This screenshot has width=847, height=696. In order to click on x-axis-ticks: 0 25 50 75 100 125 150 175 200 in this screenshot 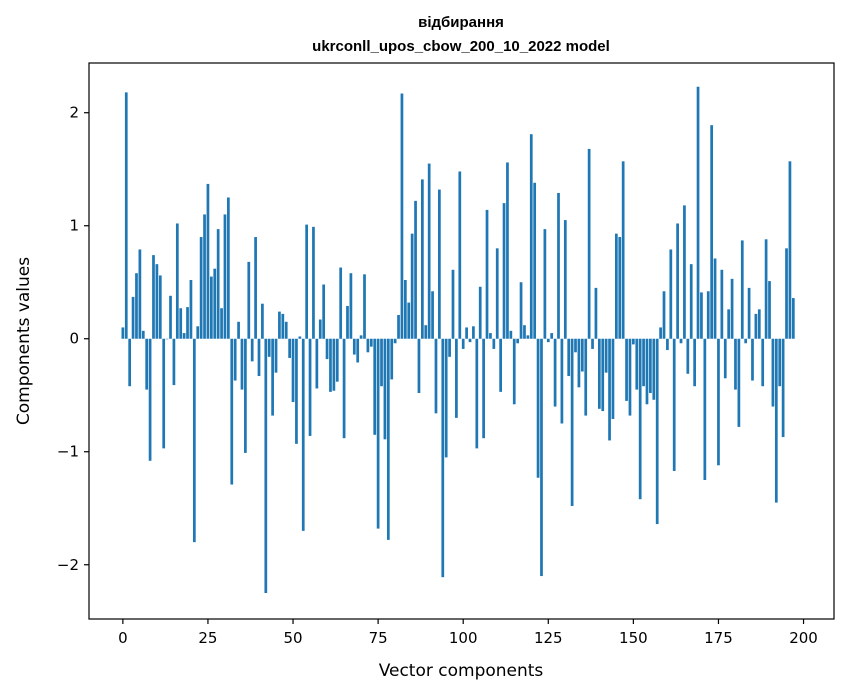, I will do `click(468, 633)`.